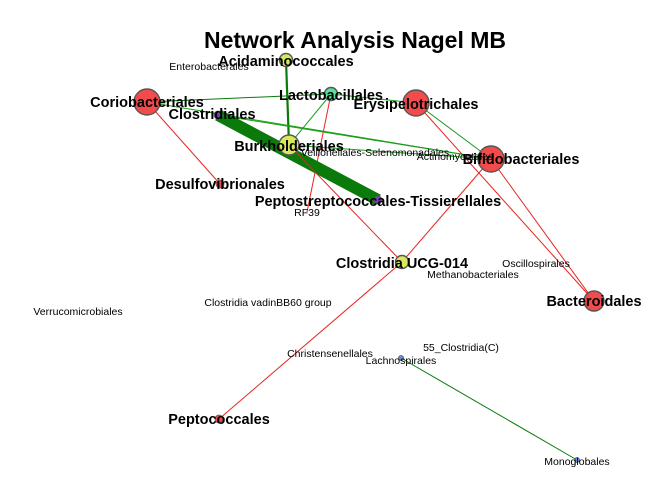 Image resolution: width=672 pixels, height=480 pixels. I want to click on node-label-lactobacillales: Lactobacillales, so click(331, 96).